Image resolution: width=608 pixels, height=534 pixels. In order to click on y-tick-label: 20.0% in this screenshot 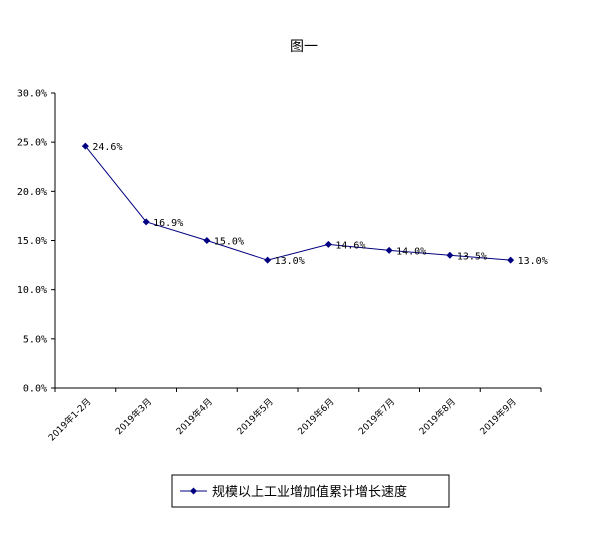, I will do `click(32, 192)`.